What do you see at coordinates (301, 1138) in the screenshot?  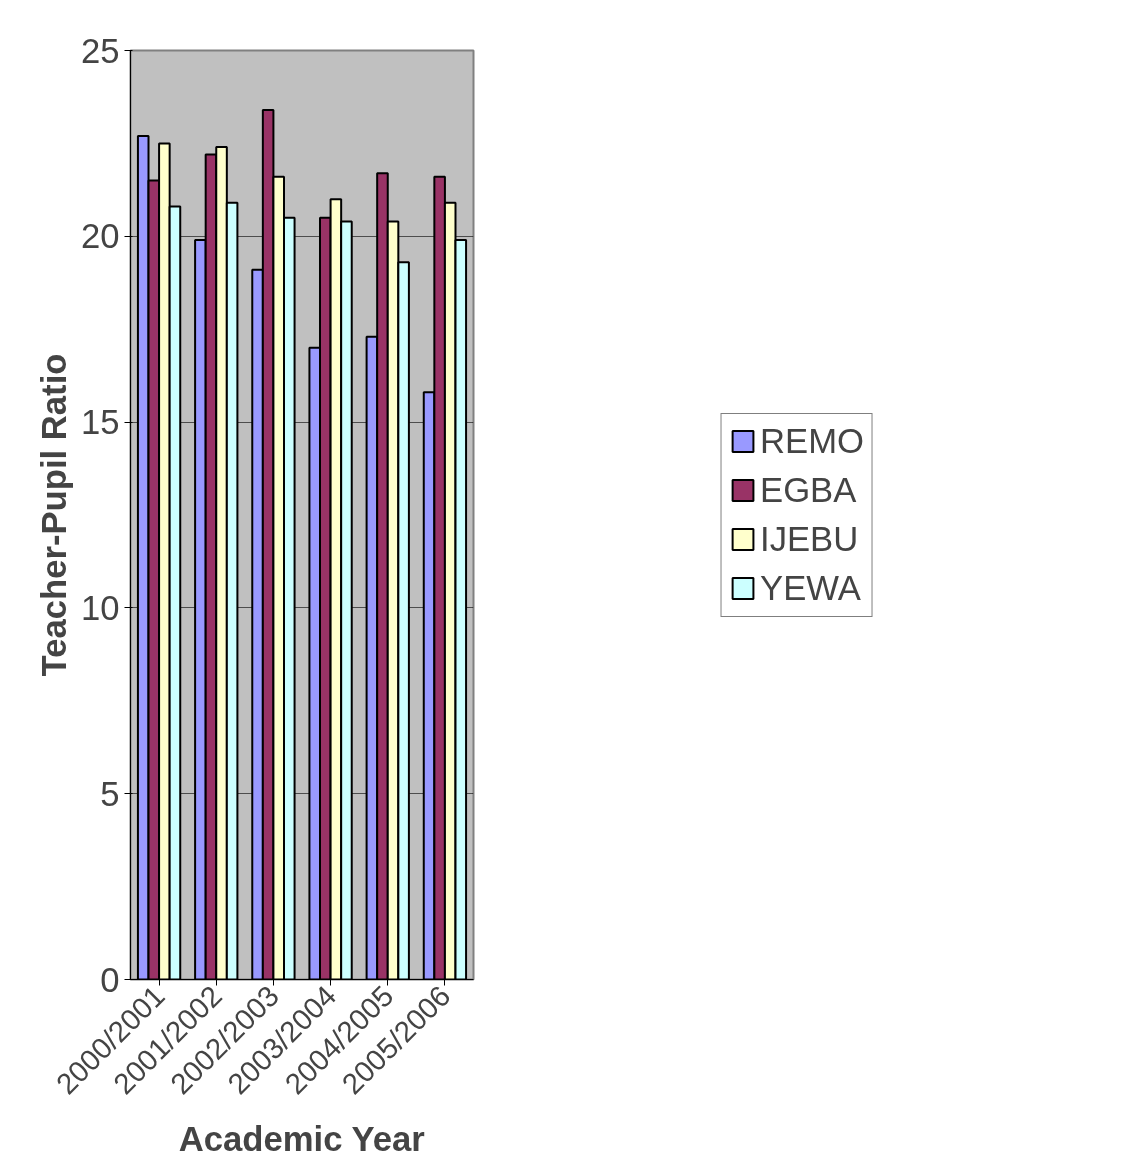 I see `x-axis-title: Academic Year` at bounding box center [301, 1138].